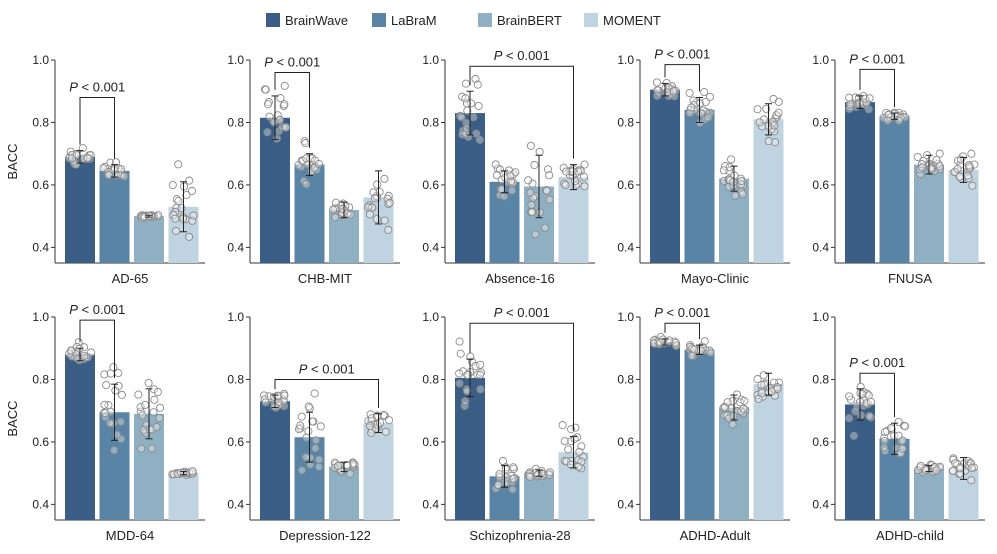 Image resolution: width=997 pixels, height=554 pixels. I want to click on bar-brainbert: BrainBERT: 0.5, so click(149, 239).